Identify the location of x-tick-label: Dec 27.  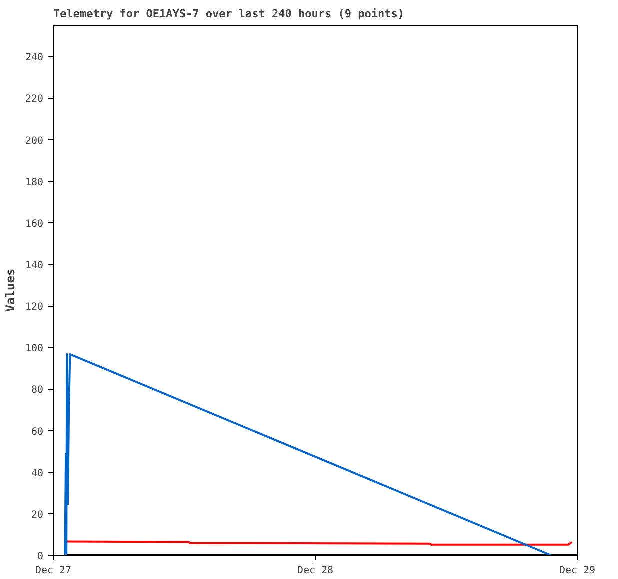
(53, 571).